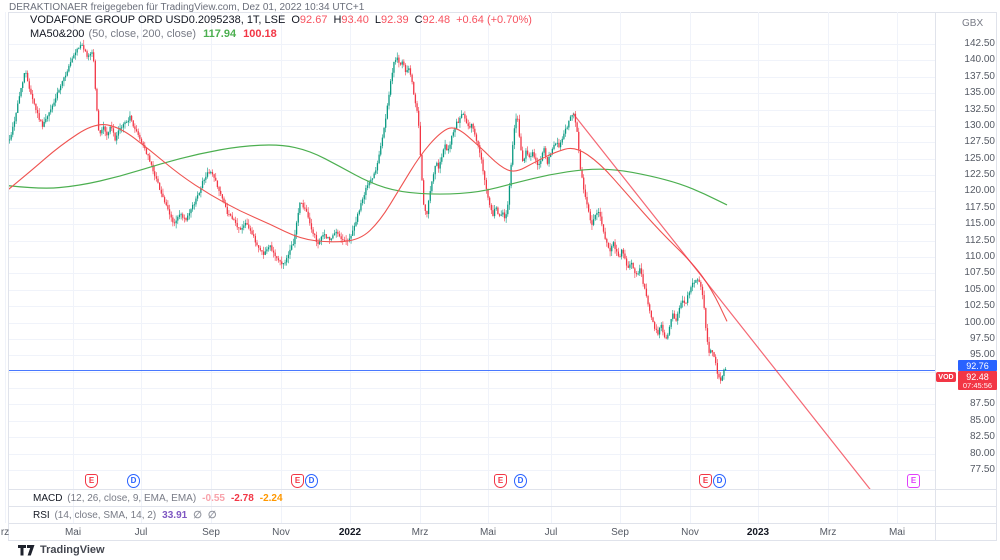 Image resolution: width=1000 pixels, height=560 pixels. I want to click on last-price-value: 92.48, so click(977, 376).